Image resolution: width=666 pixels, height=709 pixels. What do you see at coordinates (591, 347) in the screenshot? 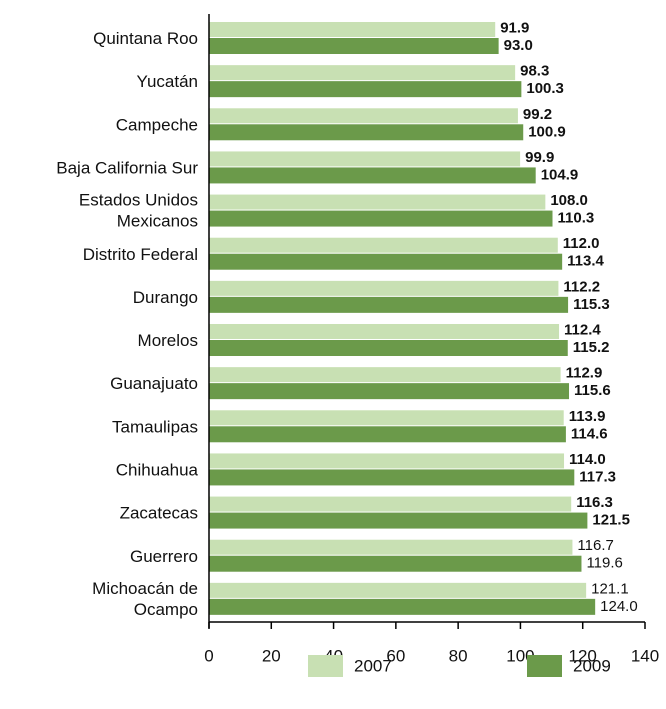
I see `value-label: 115.2` at bounding box center [591, 347].